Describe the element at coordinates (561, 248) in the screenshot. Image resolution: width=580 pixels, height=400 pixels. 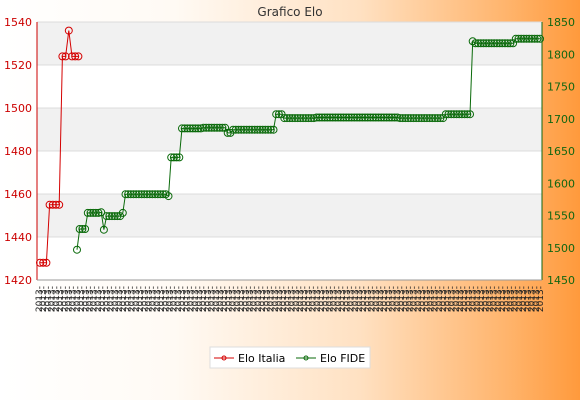
I see `right-tick-label: 1500` at that location.